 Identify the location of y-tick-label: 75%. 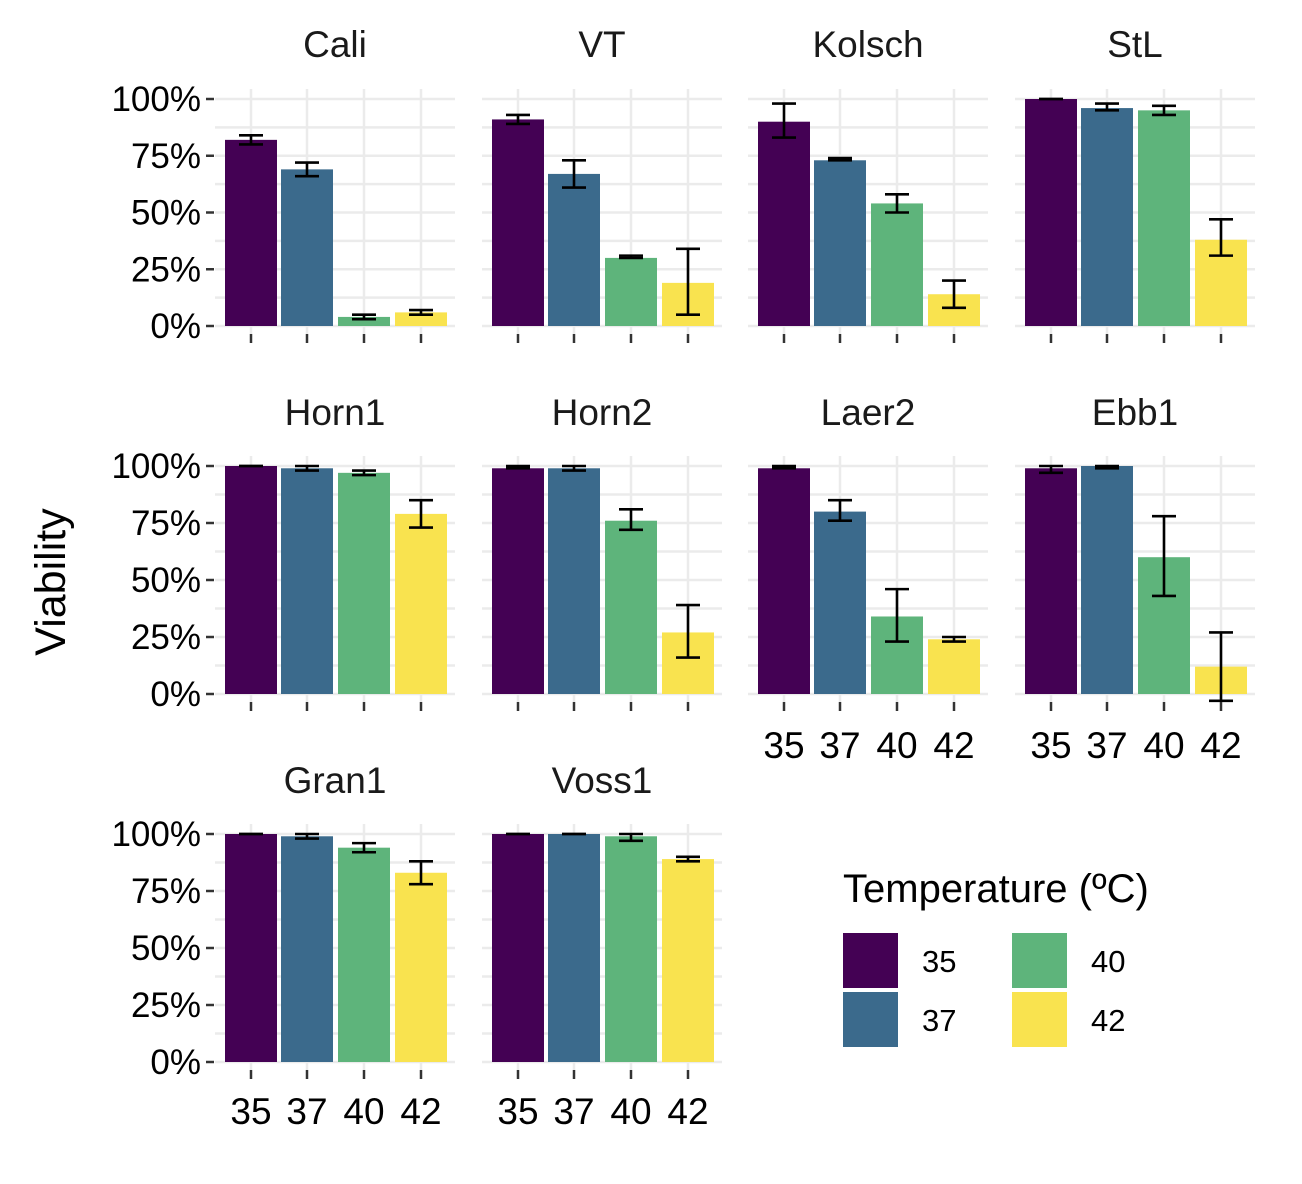
(166, 156).